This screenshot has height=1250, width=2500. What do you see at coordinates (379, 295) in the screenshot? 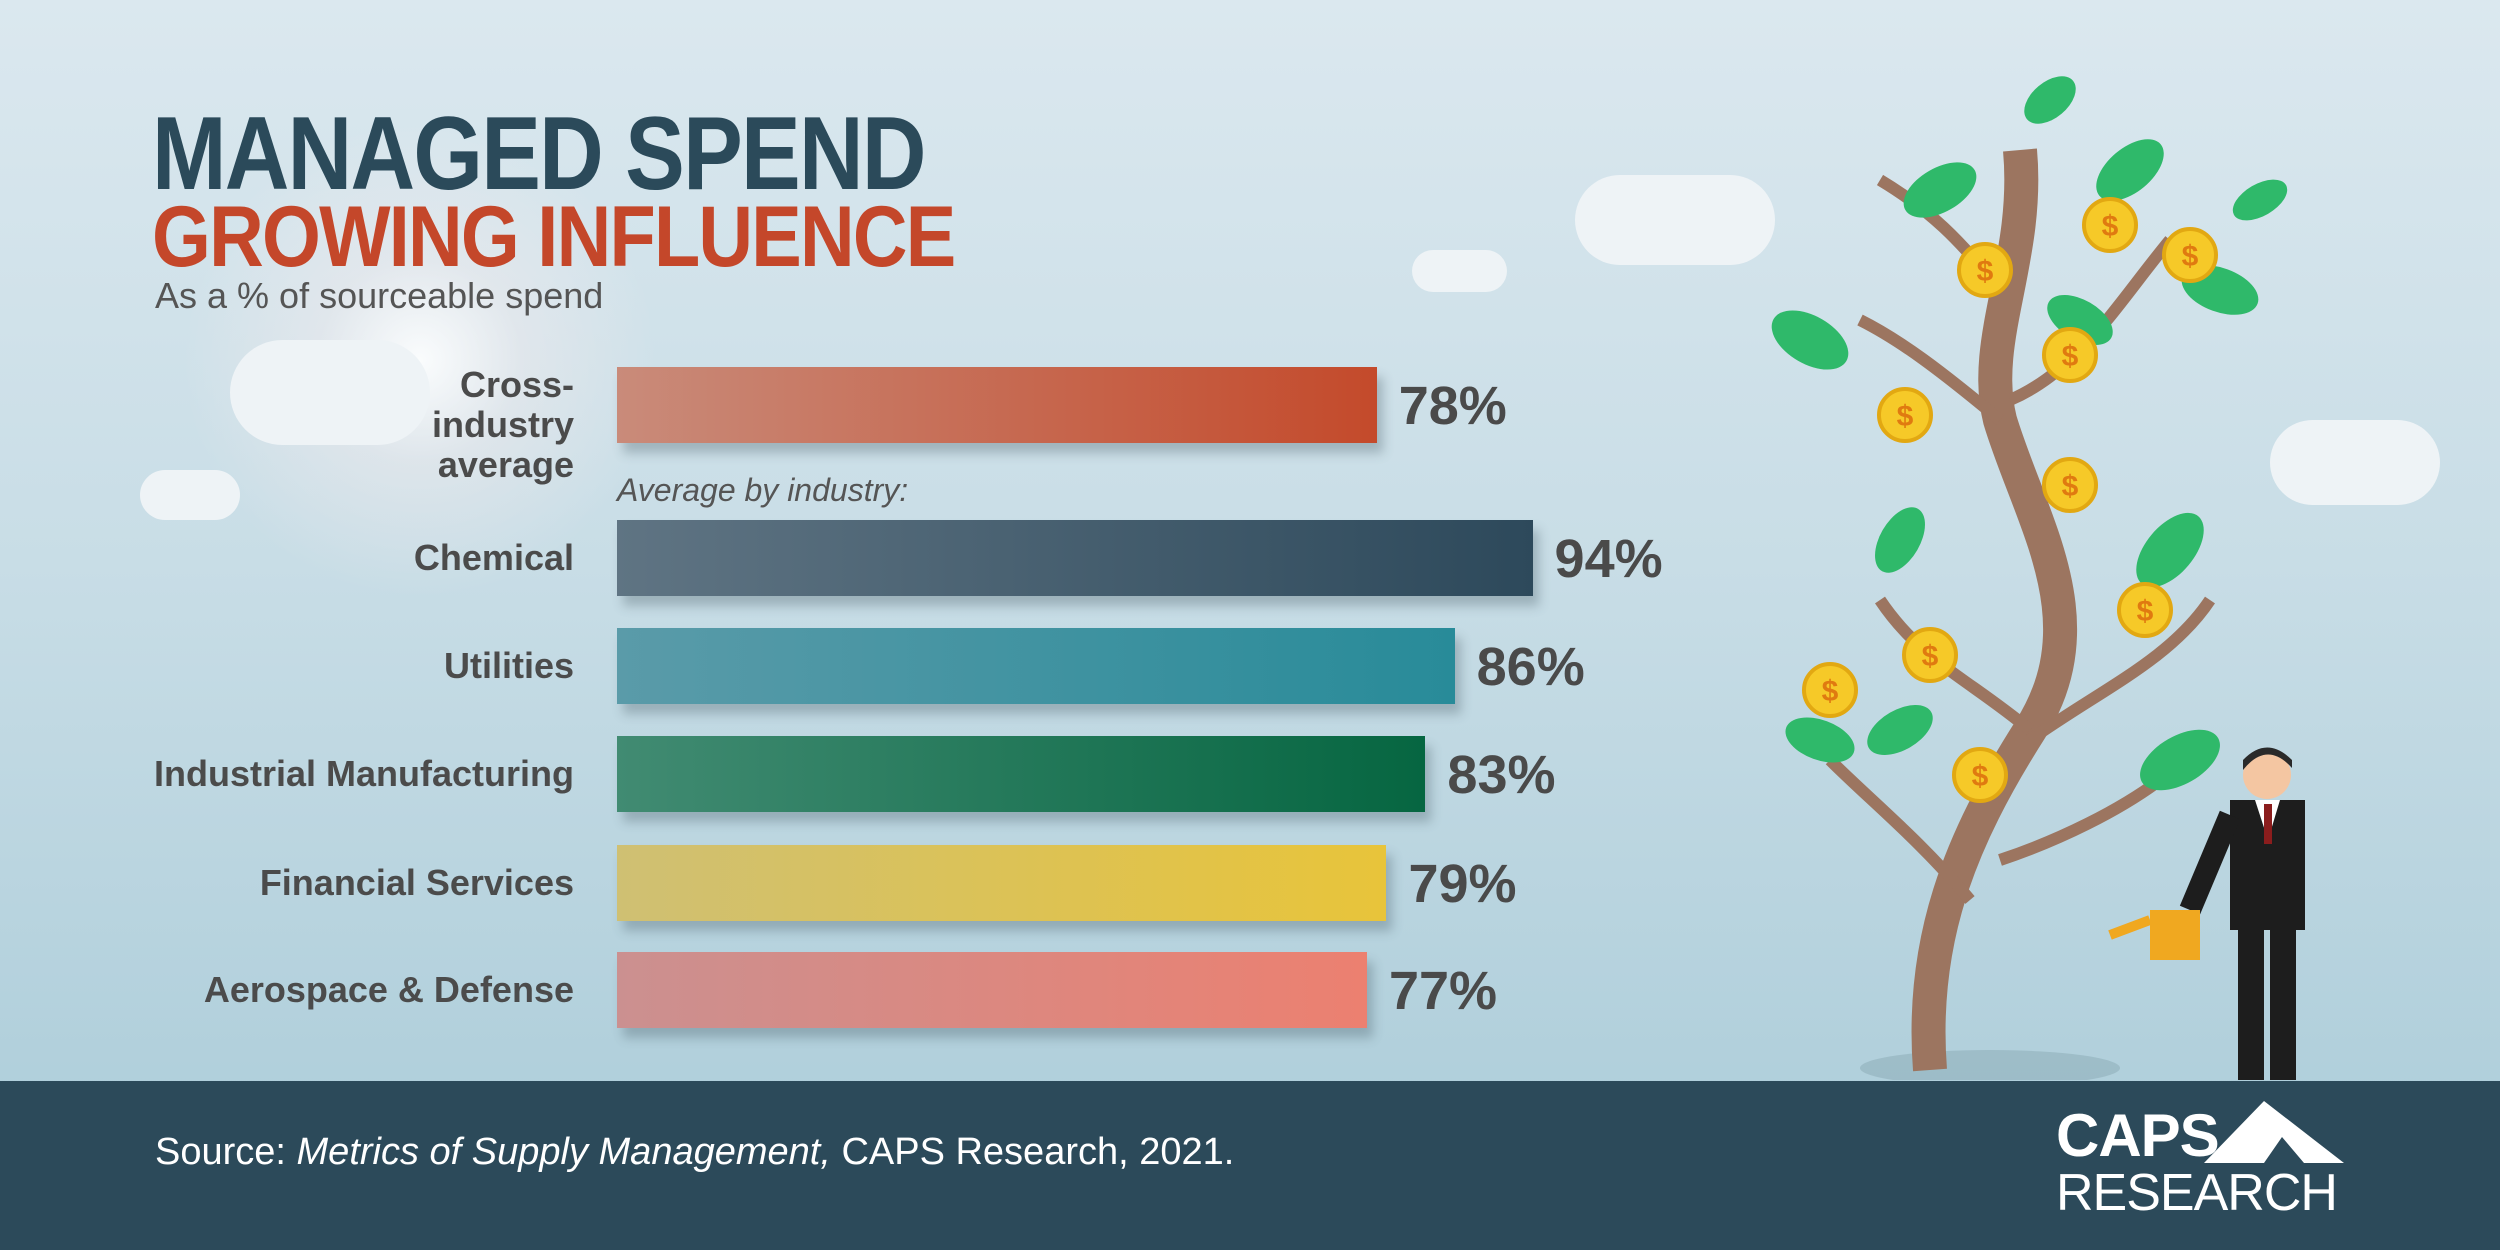
I see `chart-subtitle: As a % of sourceable spend` at bounding box center [379, 295].